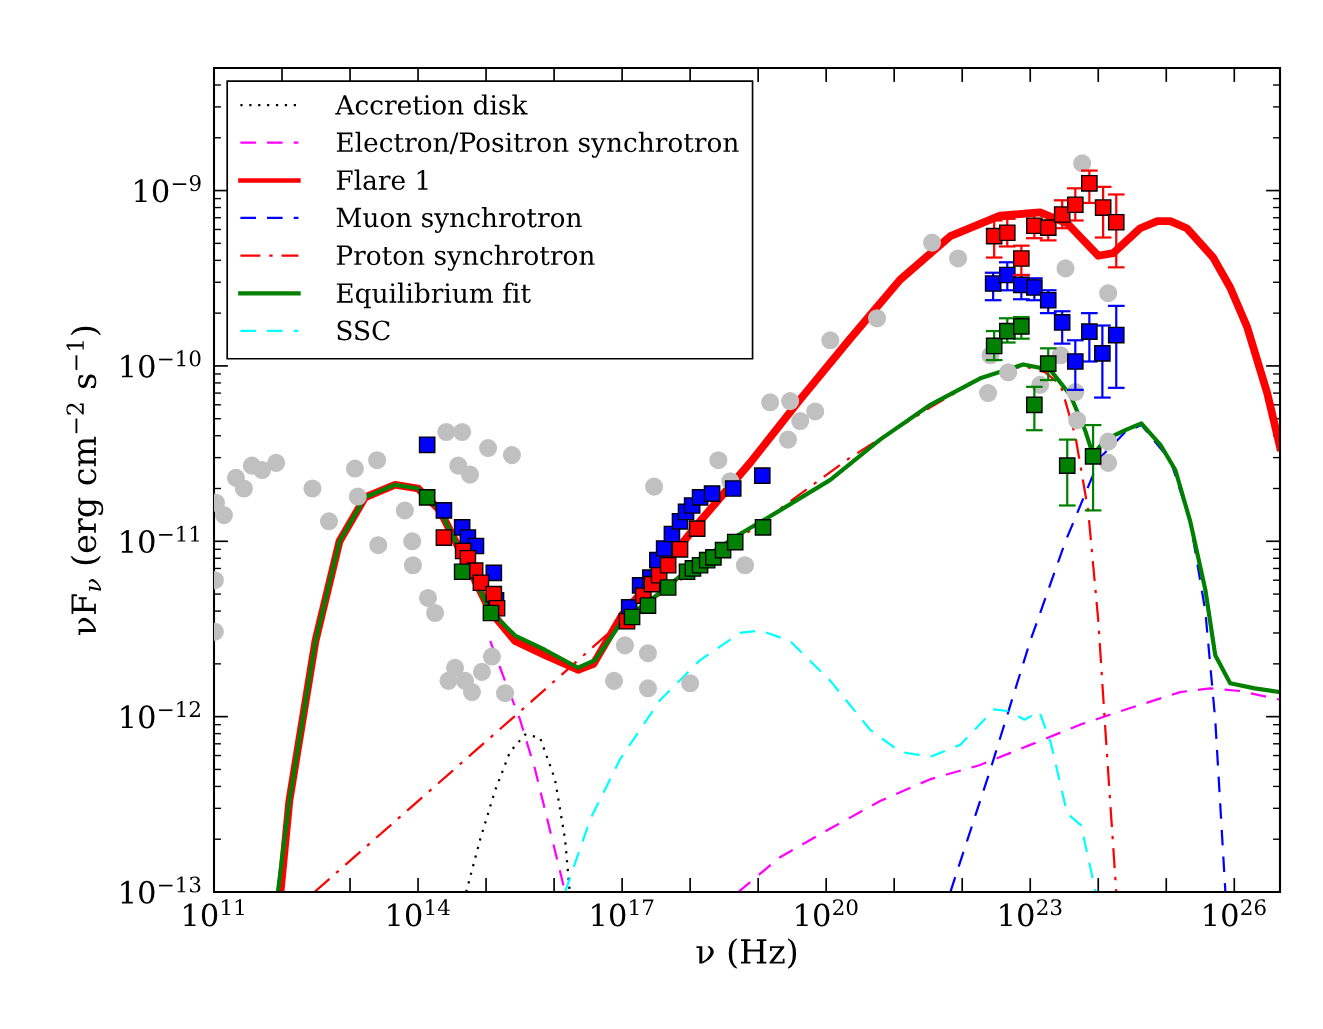  Describe the element at coordinates (382, 180) in the screenshot. I see `legend-label: Flare 1` at that location.